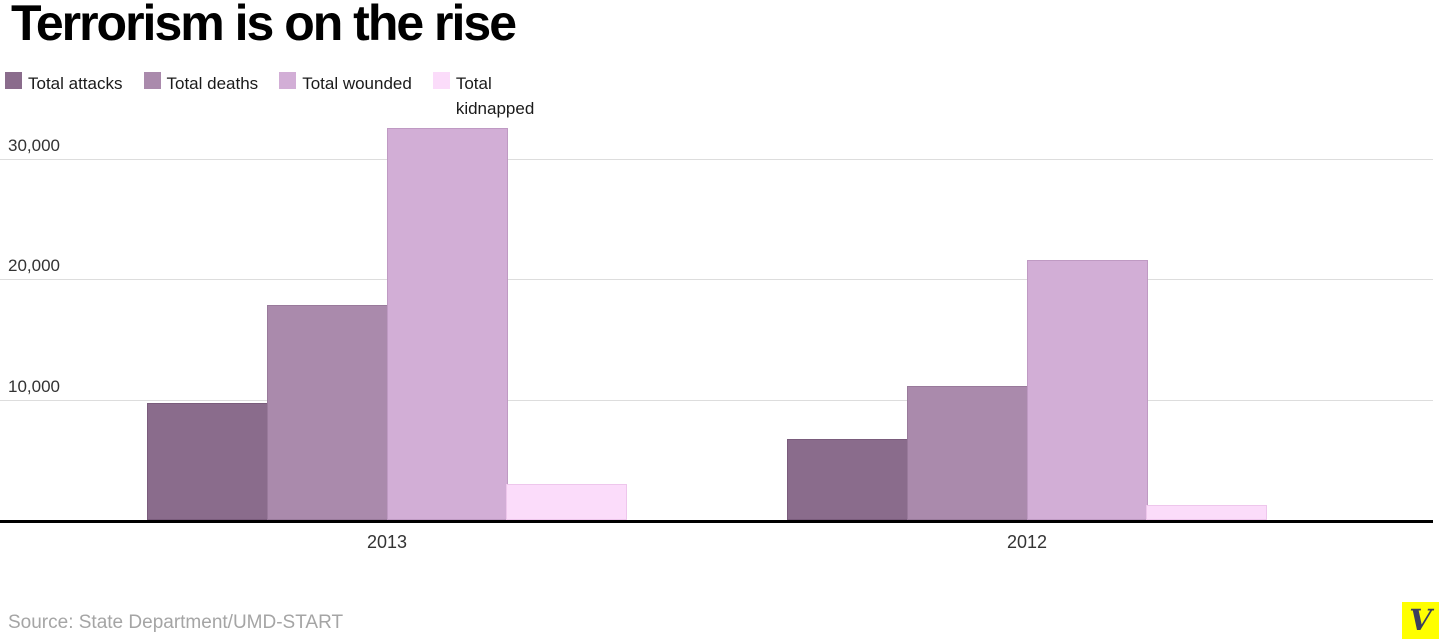 The image size is (1440, 641). What do you see at coordinates (34, 386) in the screenshot?
I see `y-axis-tick-label-10000: 10,000` at bounding box center [34, 386].